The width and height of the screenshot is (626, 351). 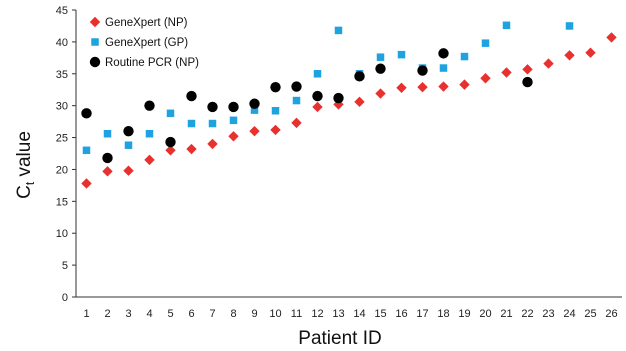 What do you see at coordinates (590, 314) in the screenshot?
I see `x-tick-label: 25` at bounding box center [590, 314].